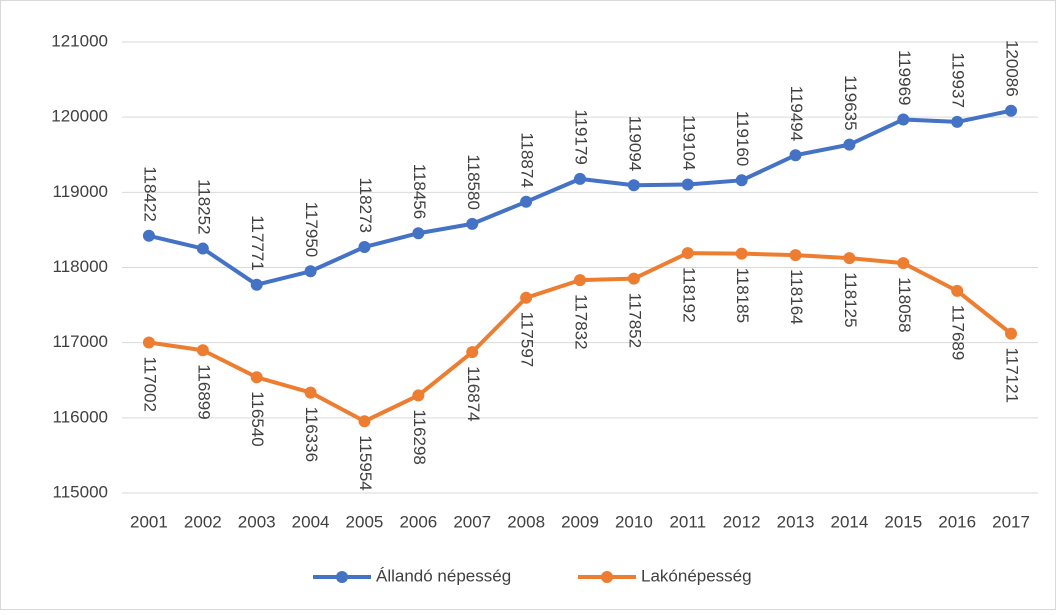  What do you see at coordinates (443, 575) in the screenshot?
I see `legend-label: Állandó népesség` at bounding box center [443, 575].